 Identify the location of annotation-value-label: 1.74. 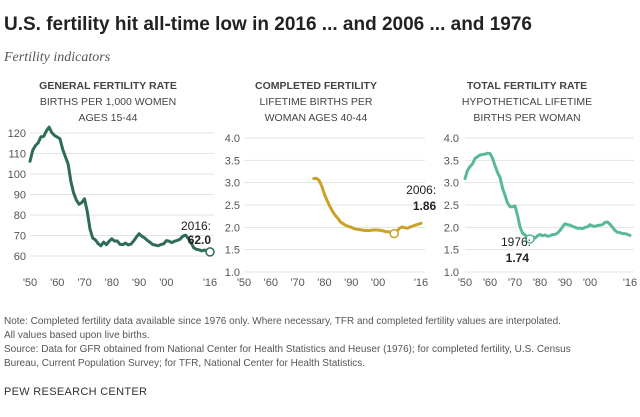
(518, 258).